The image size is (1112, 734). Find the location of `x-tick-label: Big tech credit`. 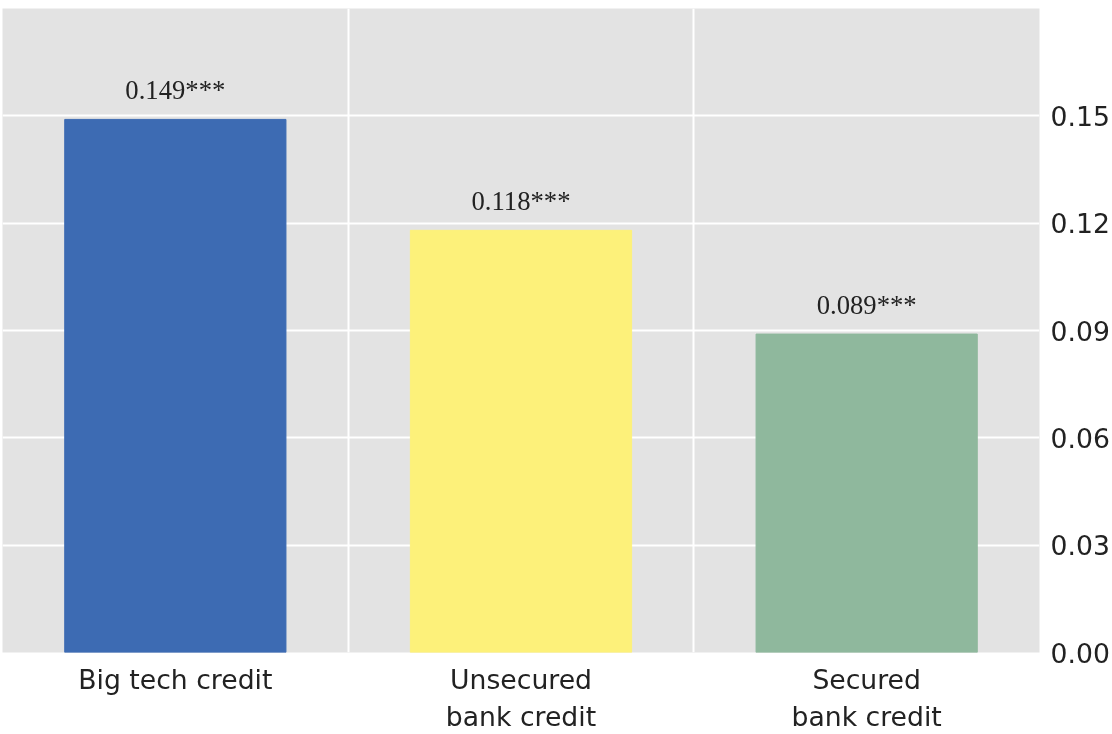

x-tick-label: Big tech credit is located at coordinates (175, 679).